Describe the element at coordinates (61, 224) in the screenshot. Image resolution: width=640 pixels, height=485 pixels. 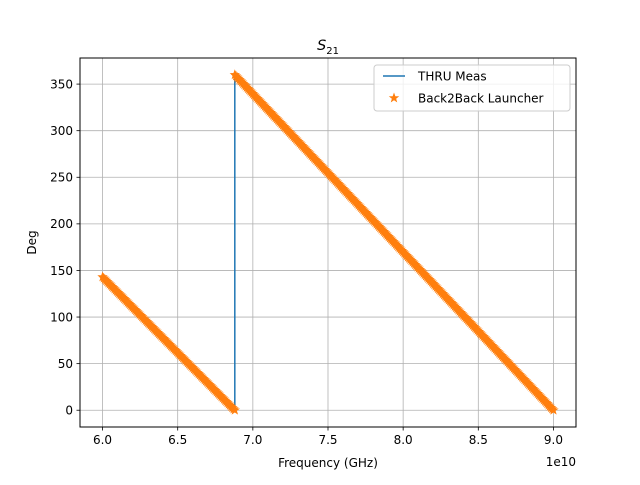
I see `y-tick-label: 200` at that location.